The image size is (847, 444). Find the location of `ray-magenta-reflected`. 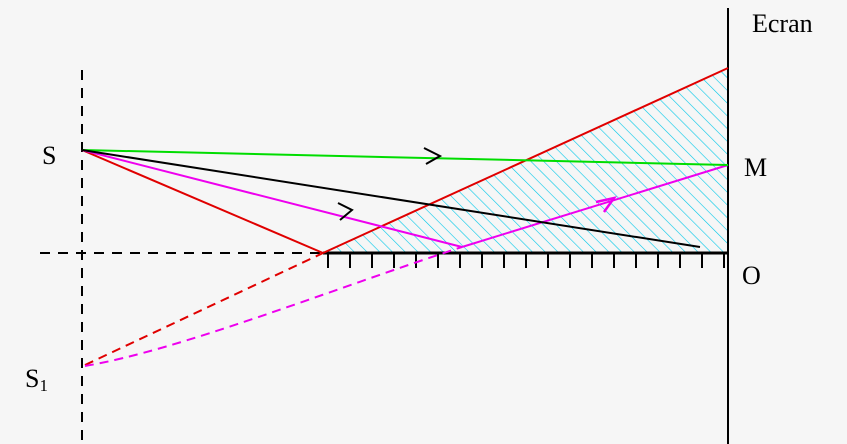

ray-magenta-reflected is located at coordinates (595, 206).